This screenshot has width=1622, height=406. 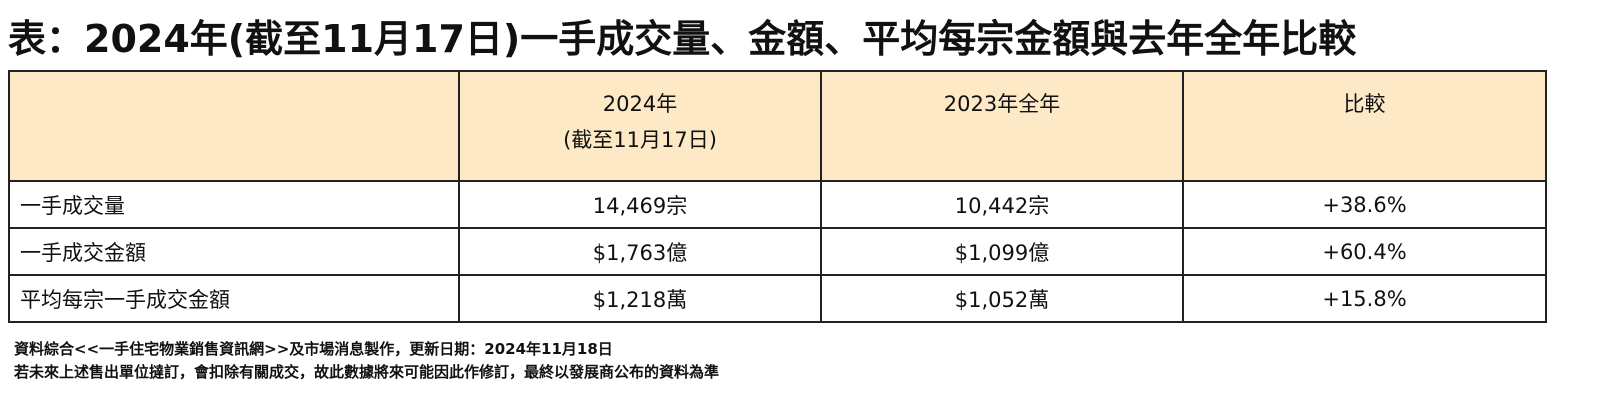 I want to click on row-label: 一手成交金額, so click(x=234, y=251).